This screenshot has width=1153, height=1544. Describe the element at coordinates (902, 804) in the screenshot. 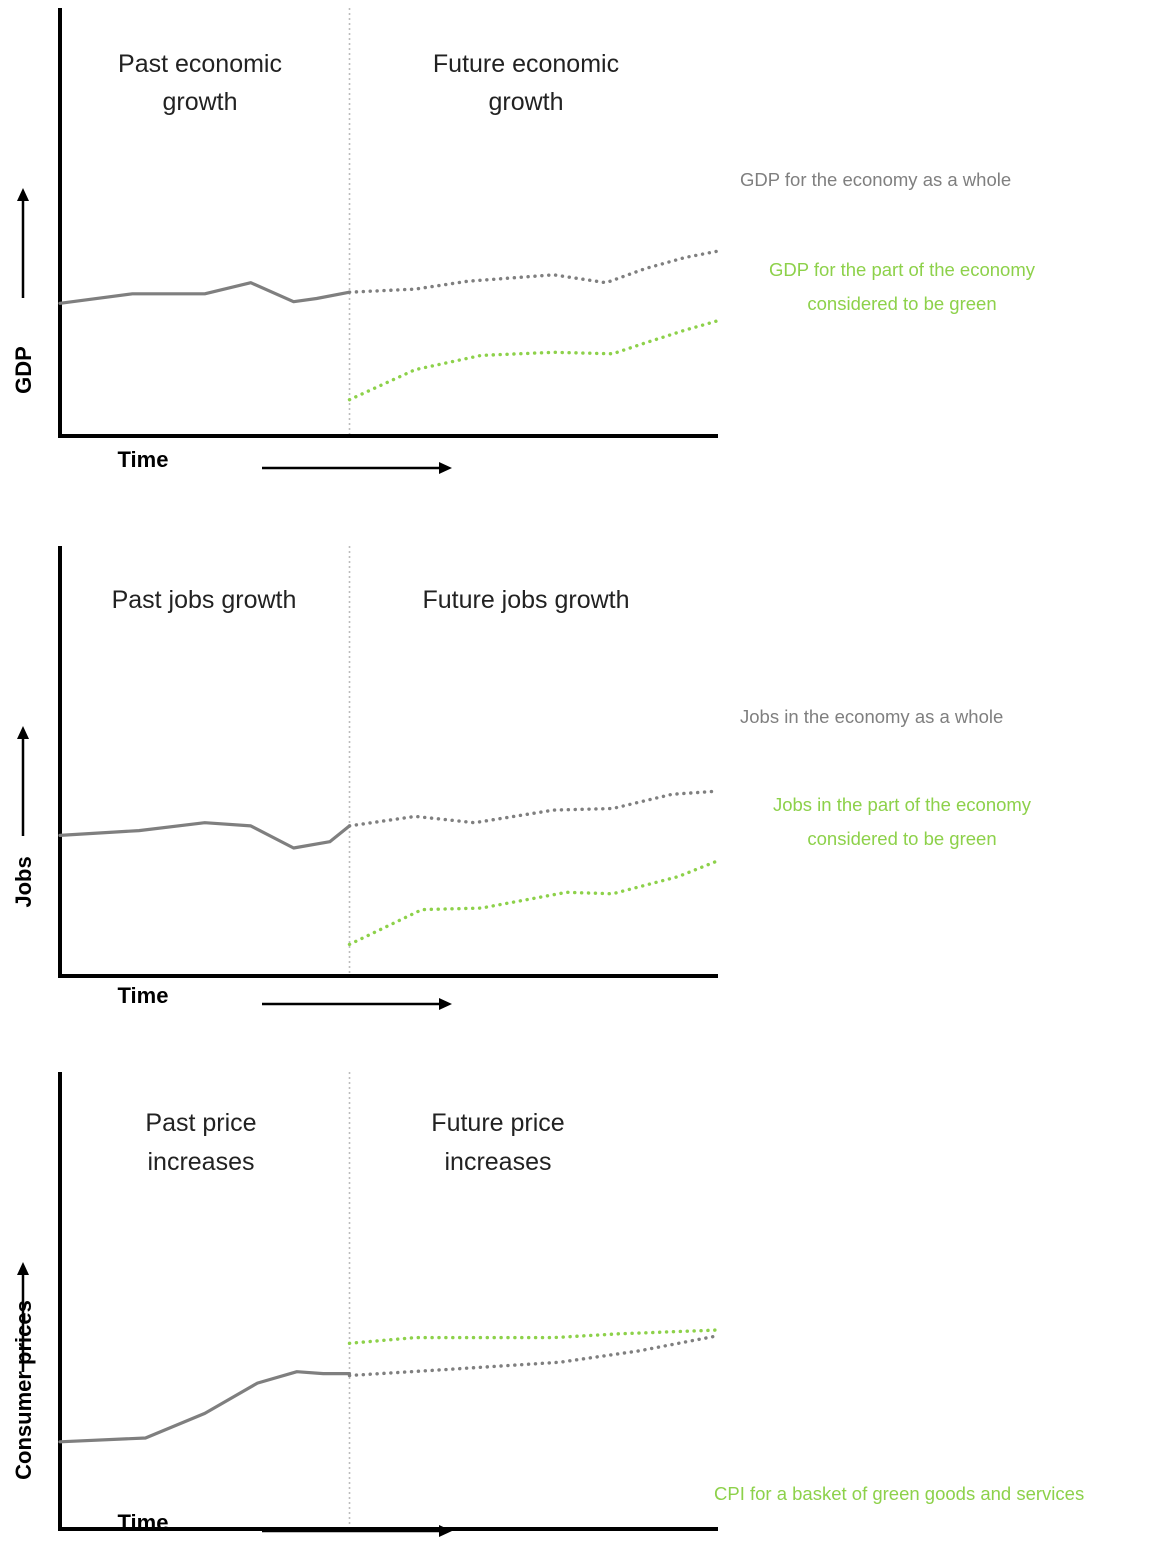

I see `series-label-green-line-1: Jobs in the part of the economy` at that location.